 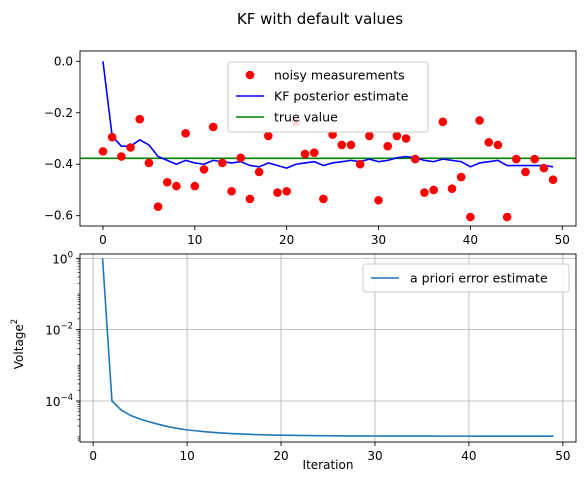 I want to click on bottom-y-axis-label-exponent: 2, so click(x=15, y=321).